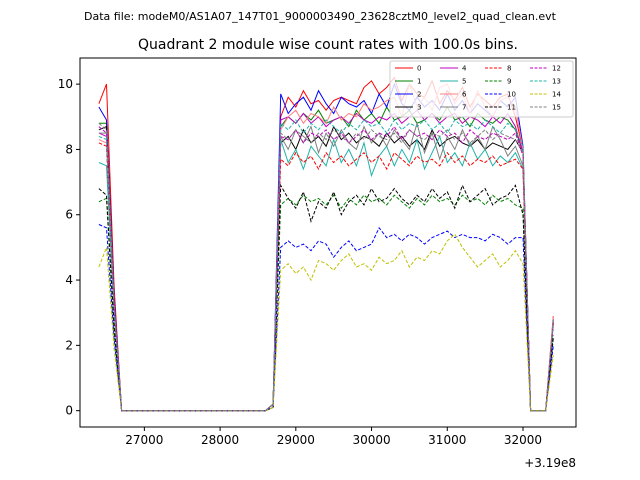  Describe the element at coordinates (419, 108) in the screenshot. I see `legend-label-3: 3` at that location.